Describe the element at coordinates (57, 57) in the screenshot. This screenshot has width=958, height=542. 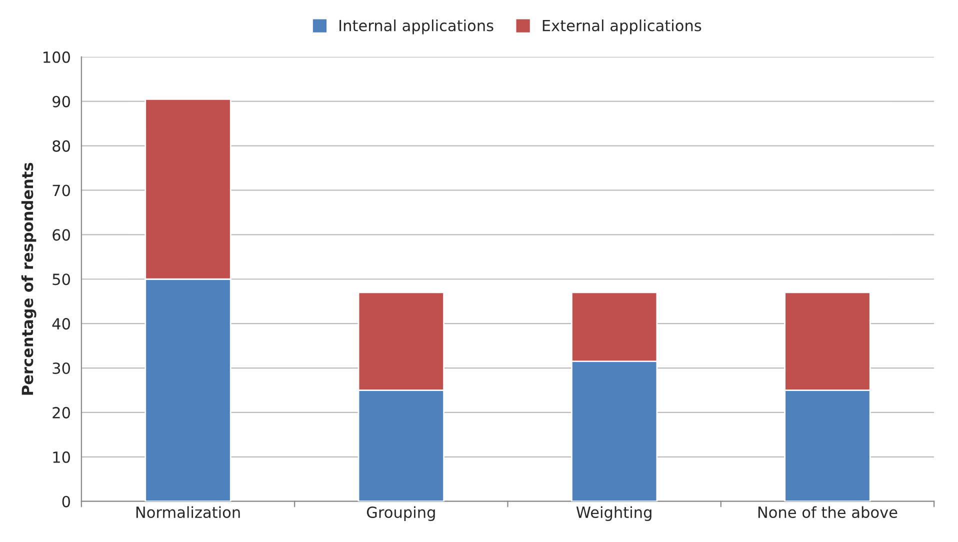
I see `y-tick-label: 100` at that location.